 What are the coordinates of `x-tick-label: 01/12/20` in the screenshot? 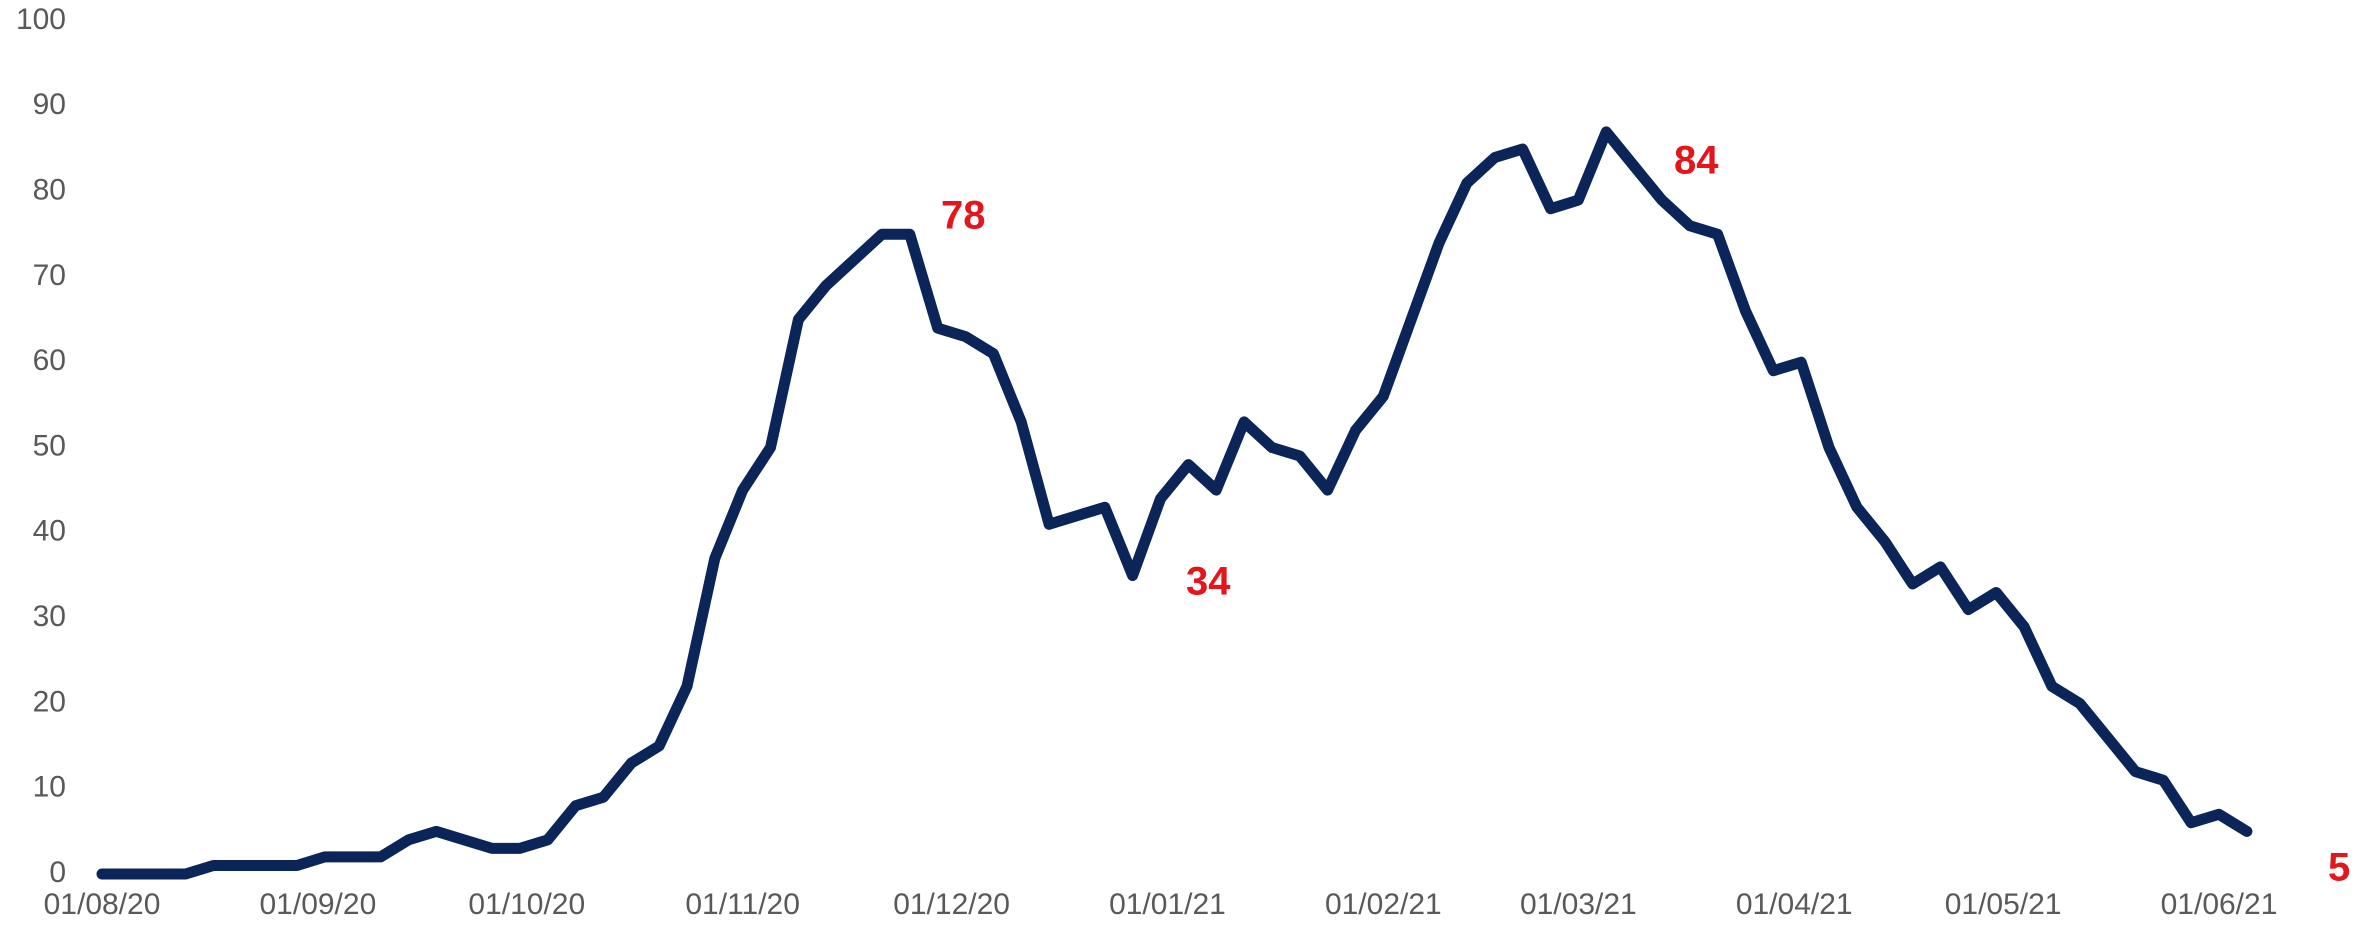 It's located at (951, 904).